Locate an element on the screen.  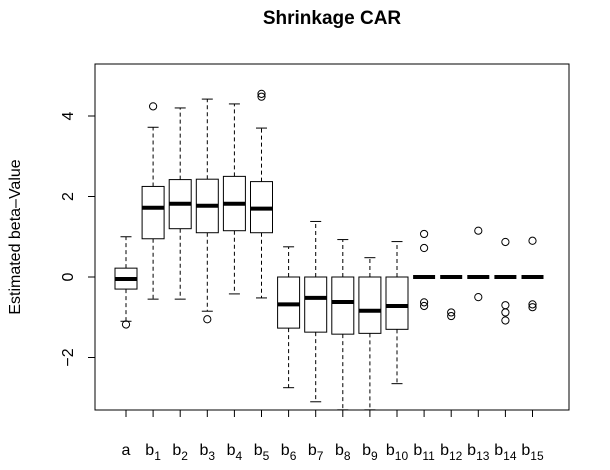
x-tick-label: b13 is located at coordinates (478, 452).